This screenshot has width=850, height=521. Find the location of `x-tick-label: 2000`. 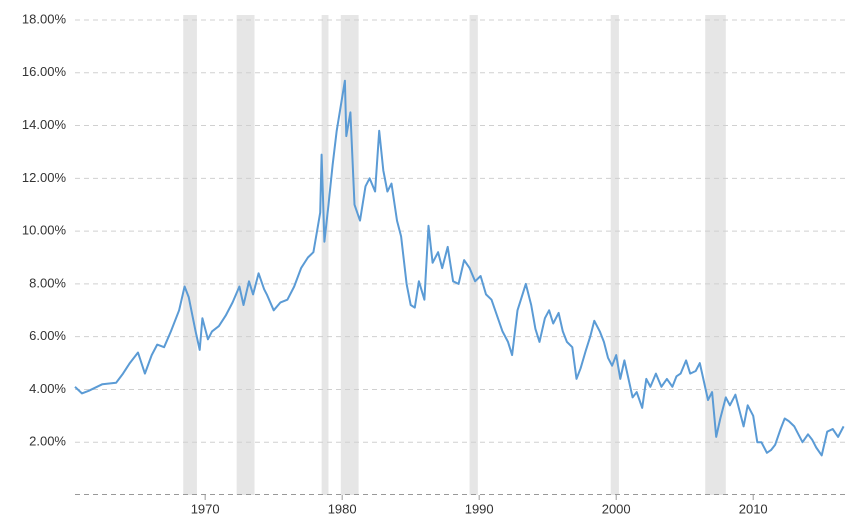

x-tick-label: 2000 is located at coordinates (616, 508).